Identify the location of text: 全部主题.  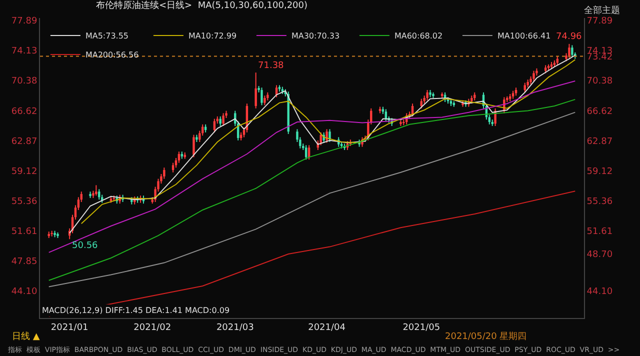
(602, 10).